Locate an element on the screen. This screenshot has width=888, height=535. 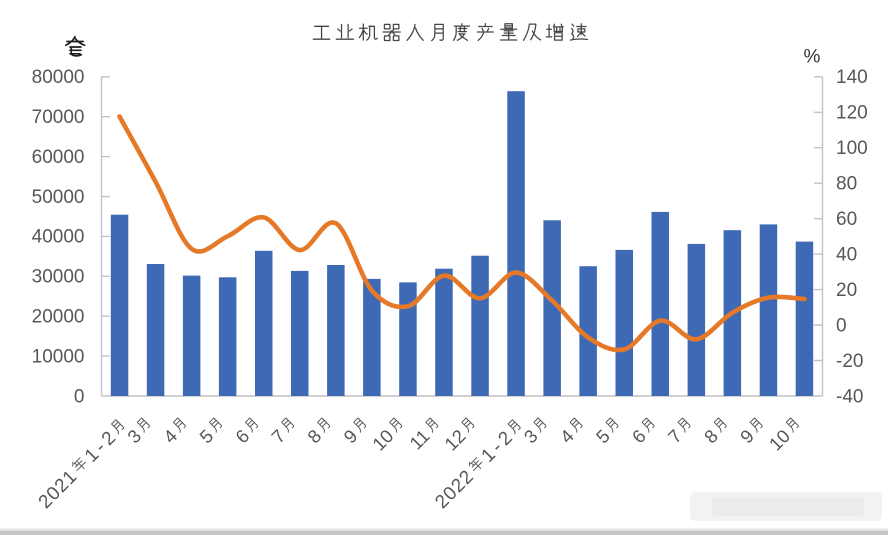
svg-text: 50000 is located at coordinates (58, 197).